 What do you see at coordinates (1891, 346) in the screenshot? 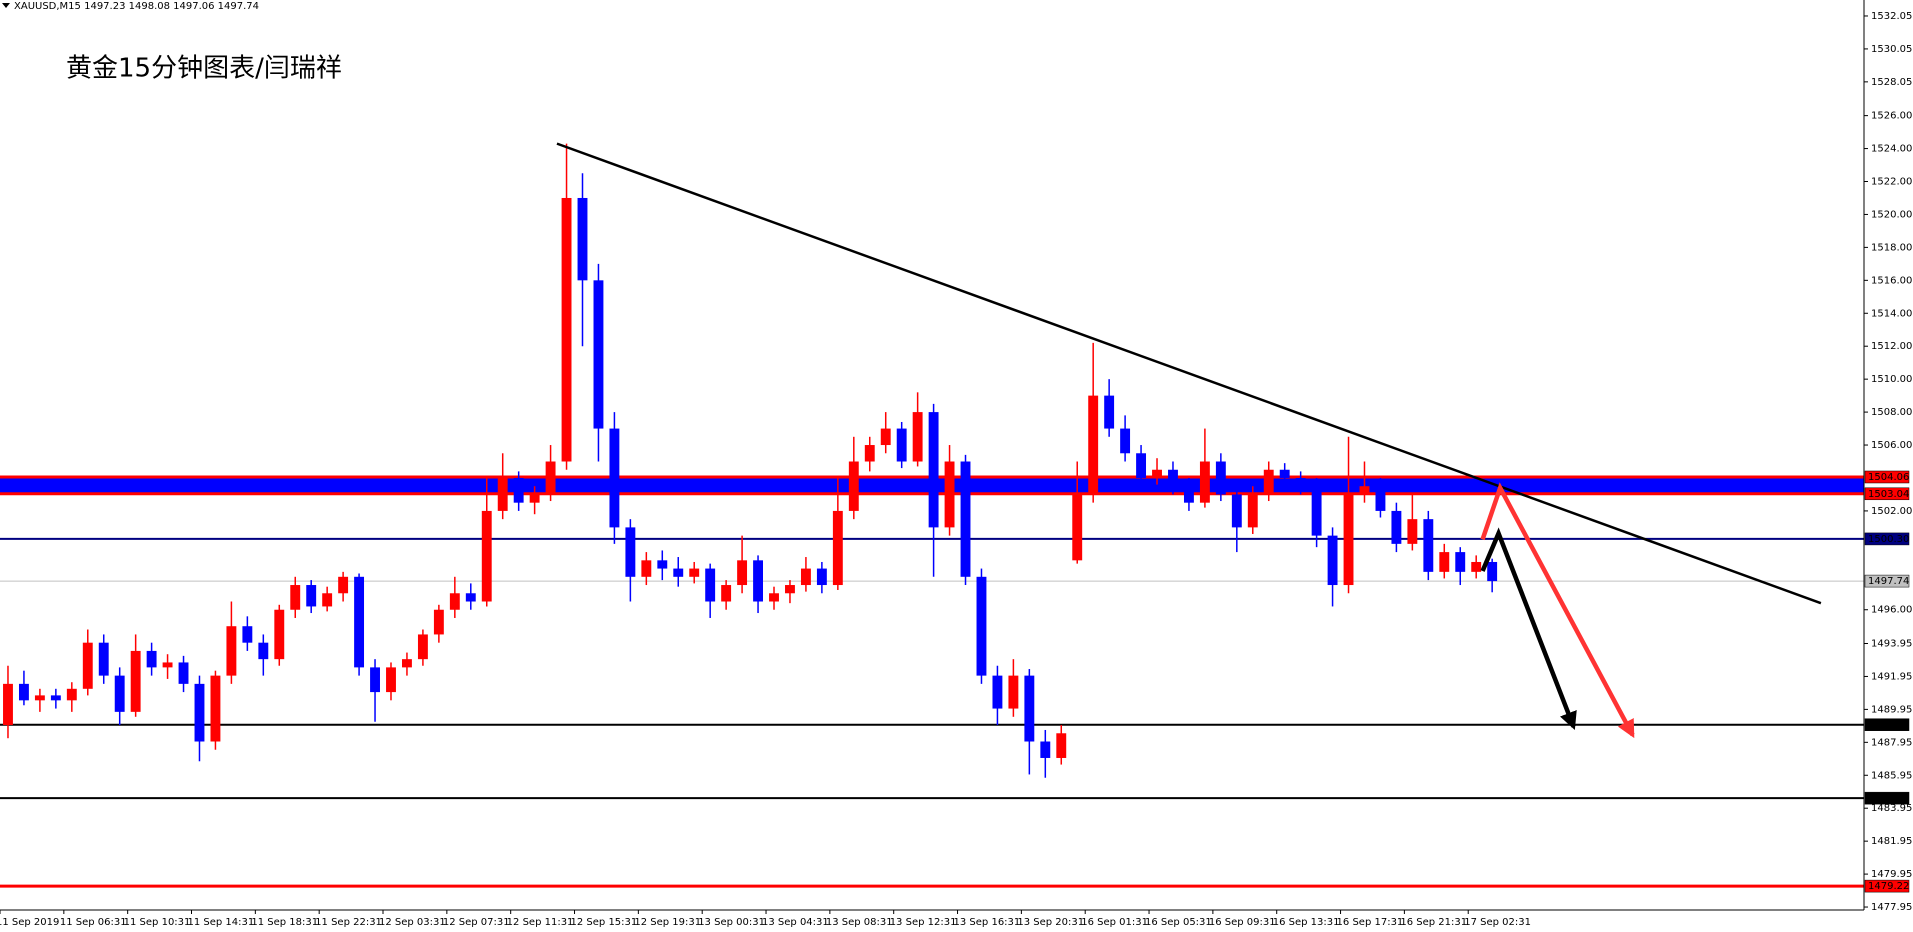
I see `y-tick-label: 1512.00` at bounding box center [1891, 346].